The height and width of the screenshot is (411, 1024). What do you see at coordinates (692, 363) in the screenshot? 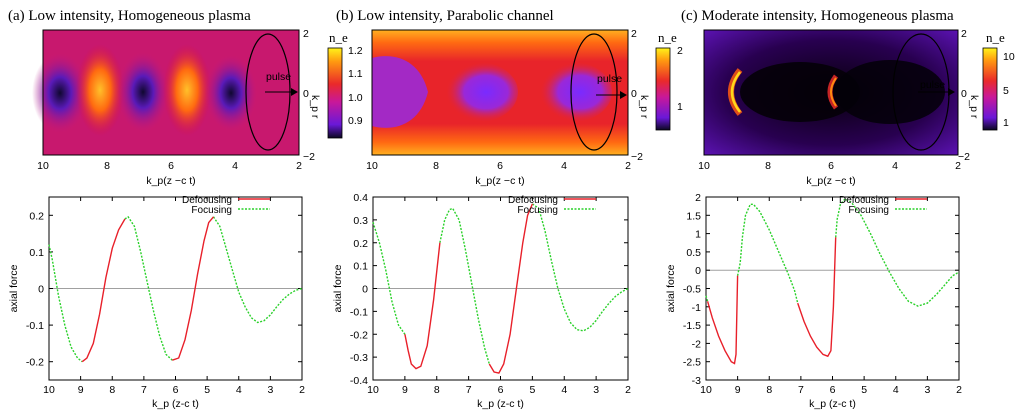
I see `y-tick-label: -2.5` at bounding box center [692, 363].